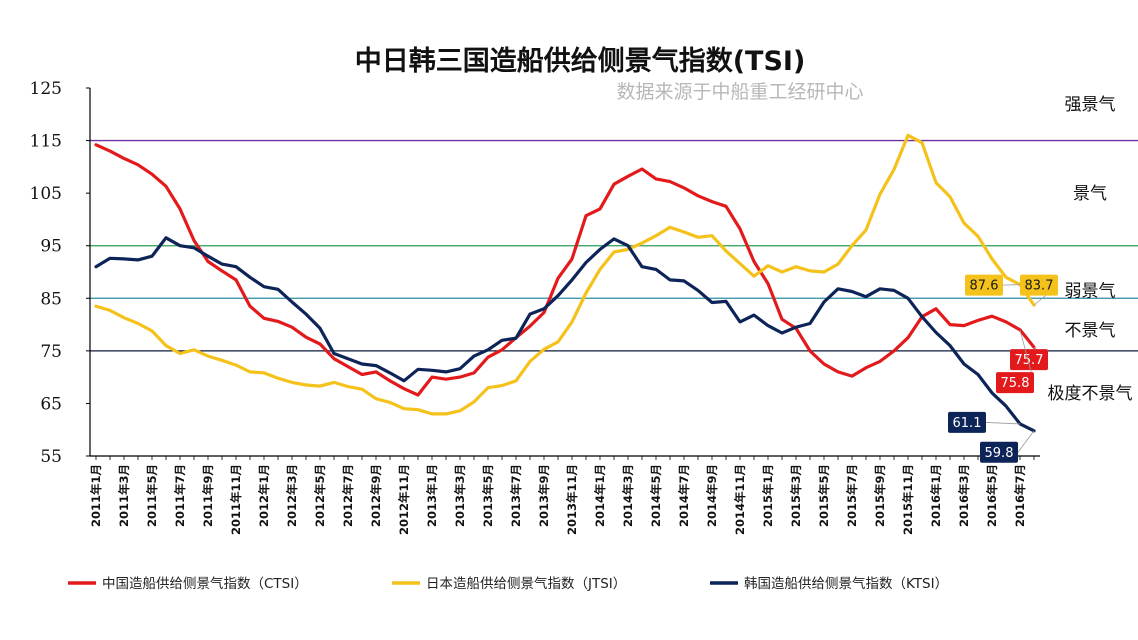  What do you see at coordinates (96, 495) in the screenshot?
I see `x-tick-label: 2011年1月` at bounding box center [96, 495].